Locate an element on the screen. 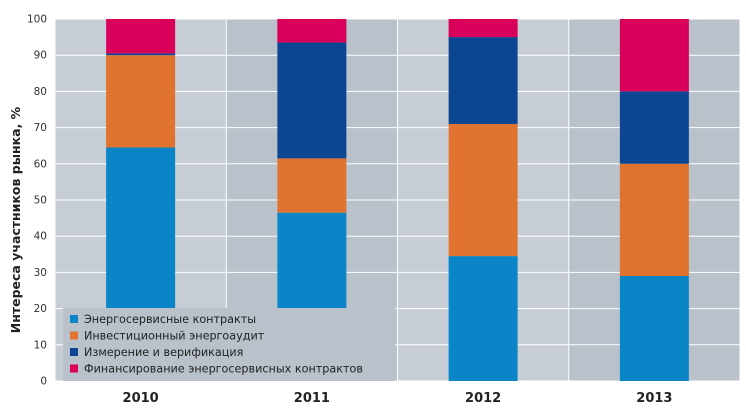 The width and height of the screenshot is (746, 416). legend-label: Энергосервисные контракты is located at coordinates (170, 319).